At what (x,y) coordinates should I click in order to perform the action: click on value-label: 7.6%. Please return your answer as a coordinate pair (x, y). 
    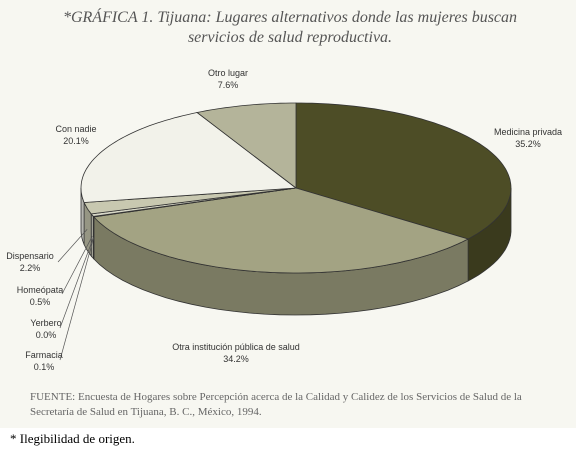
    Looking at the image, I should click on (228, 85).